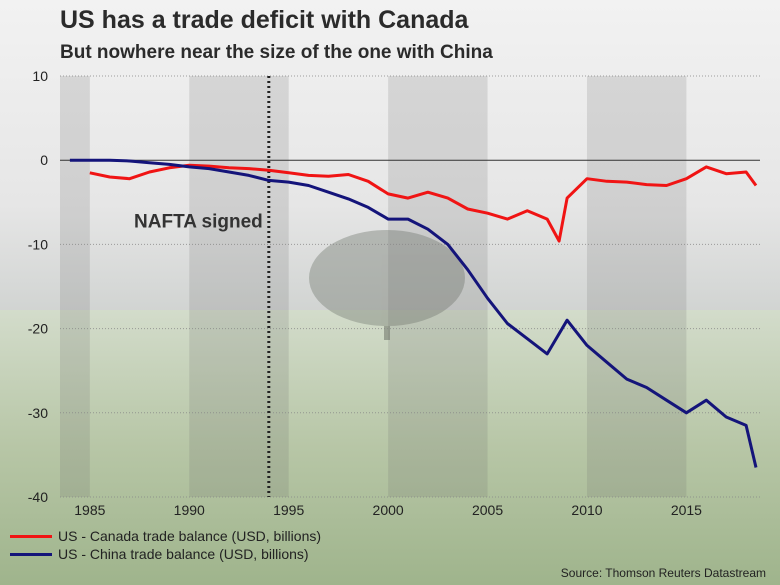 The width and height of the screenshot is (780, 585). I want to click on legend-item-china: US - China trade balance (USD, billions), so click(165, 554).